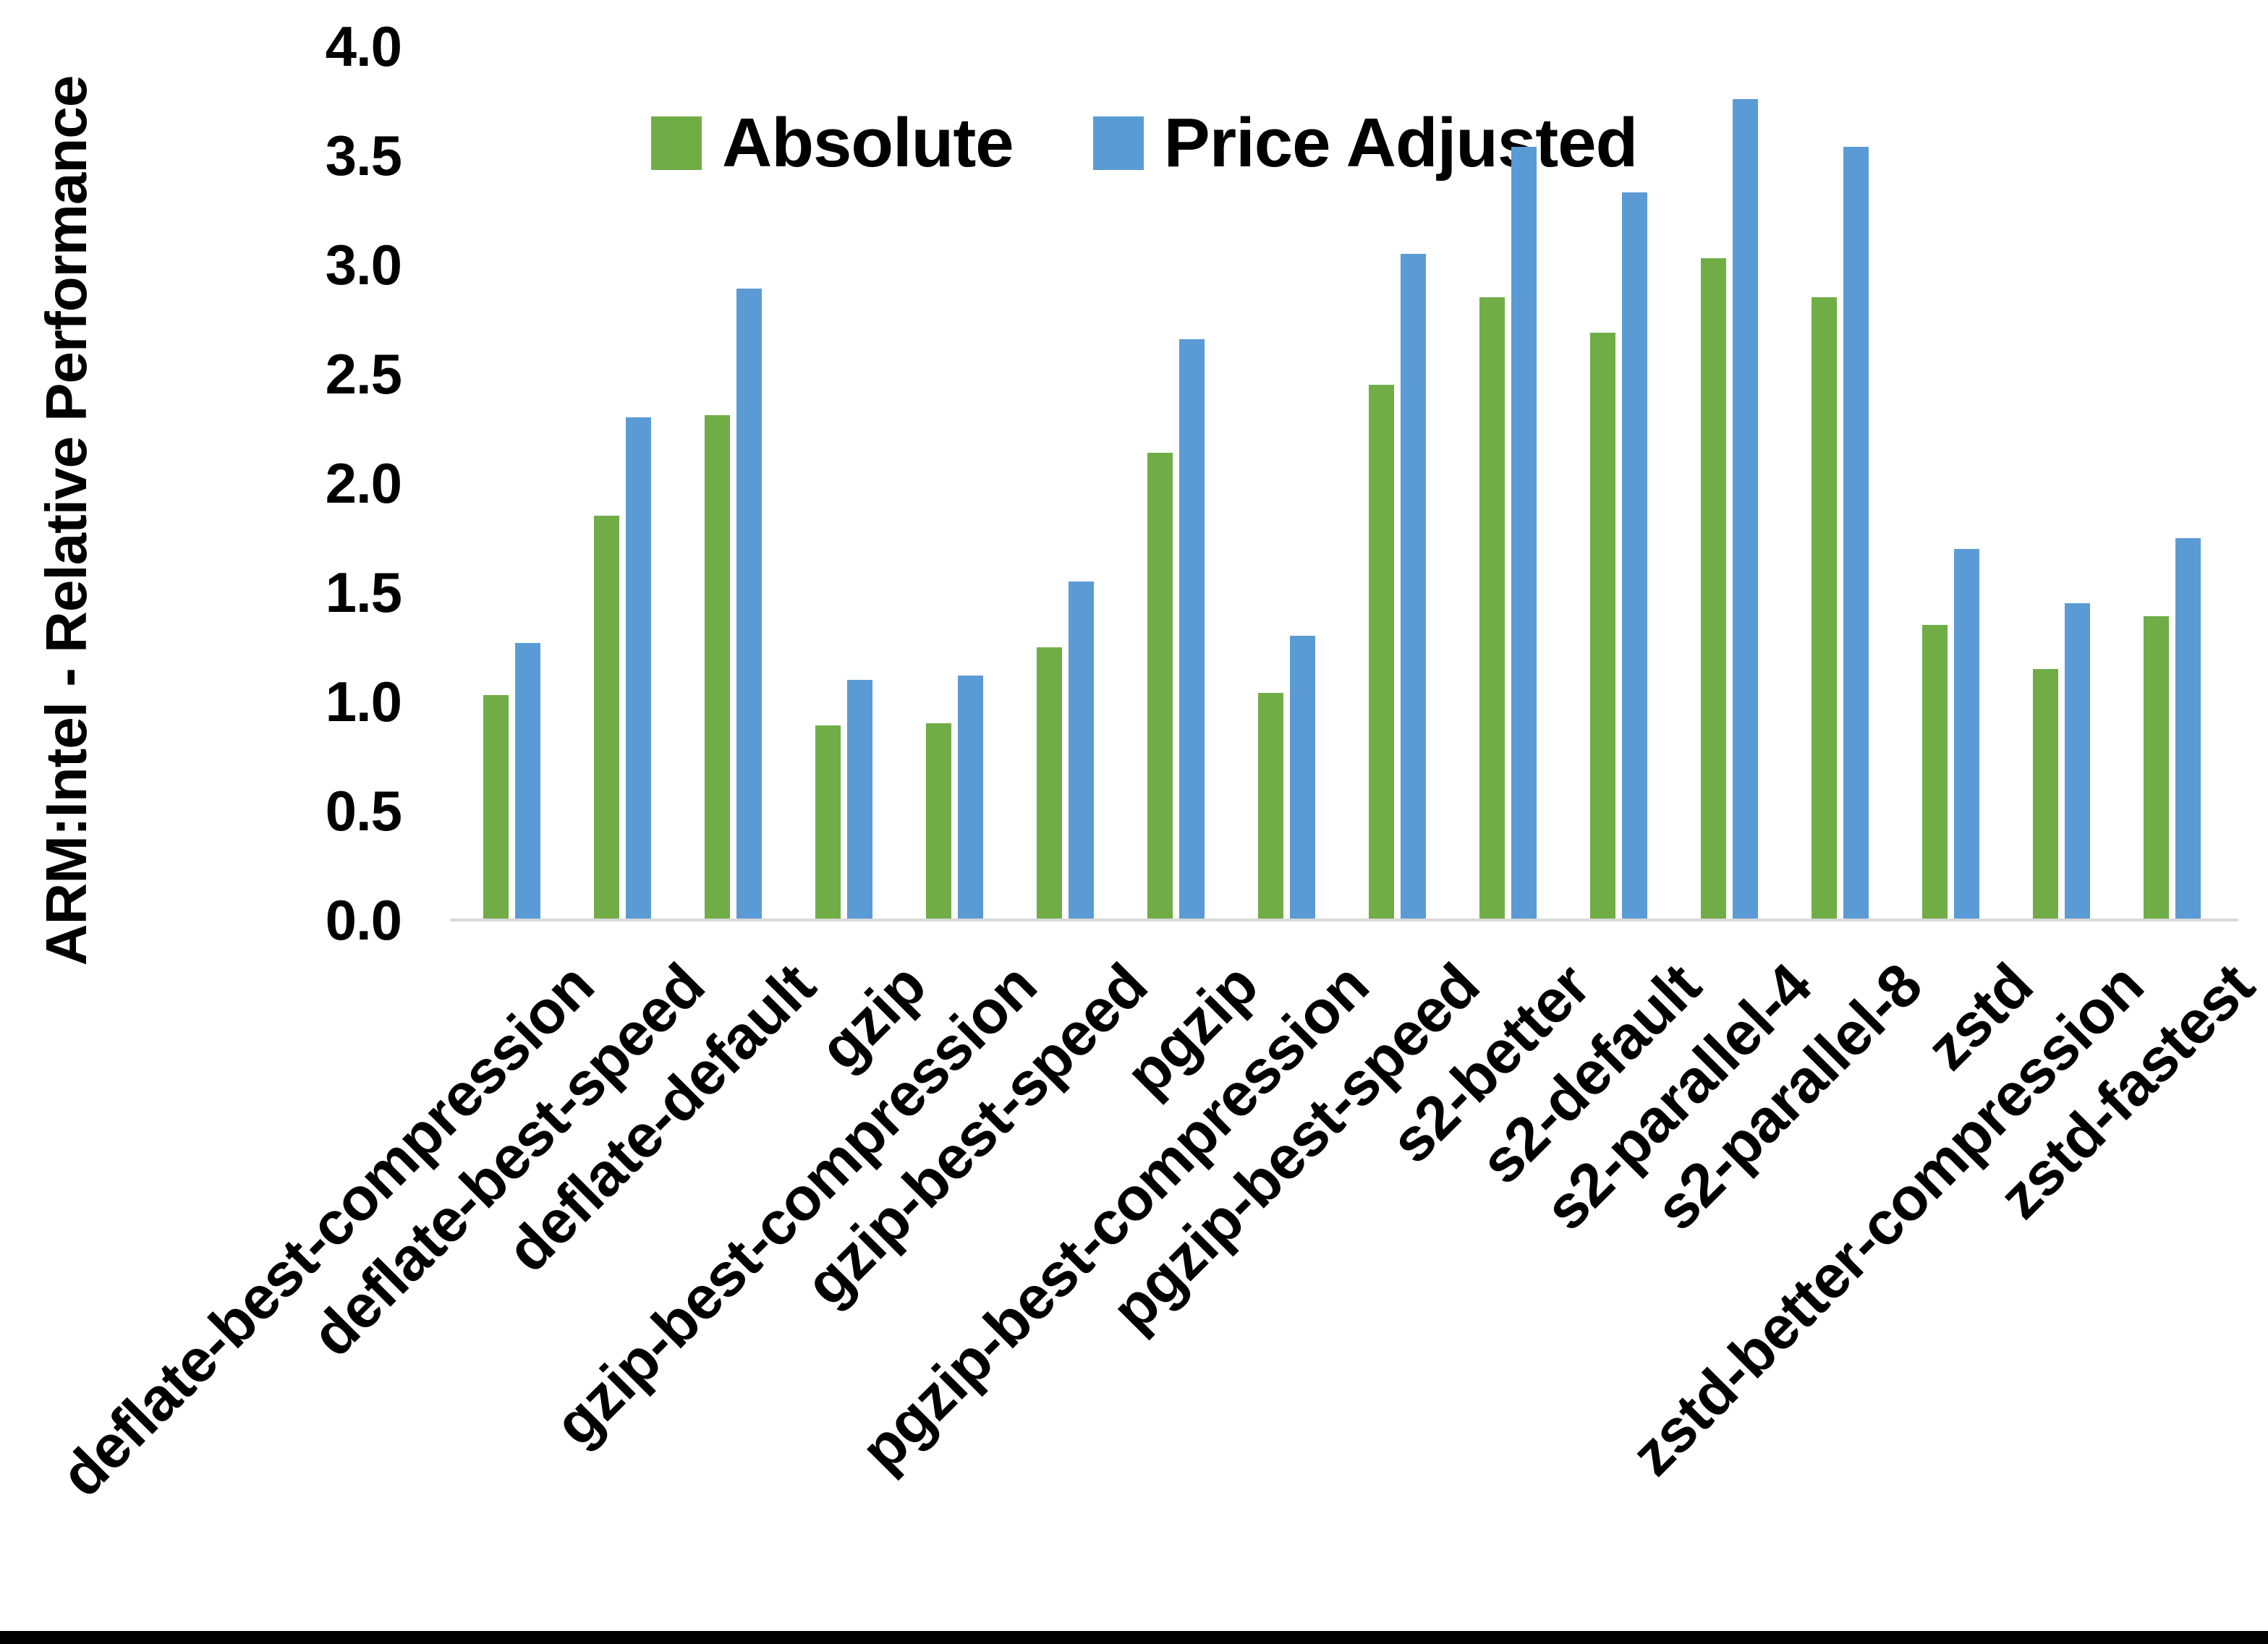  What do you see at coordinates (749, 604) in the screenshot?
I see `bar-price-adjusted-deflate-default` at bounding box center [749, 604].